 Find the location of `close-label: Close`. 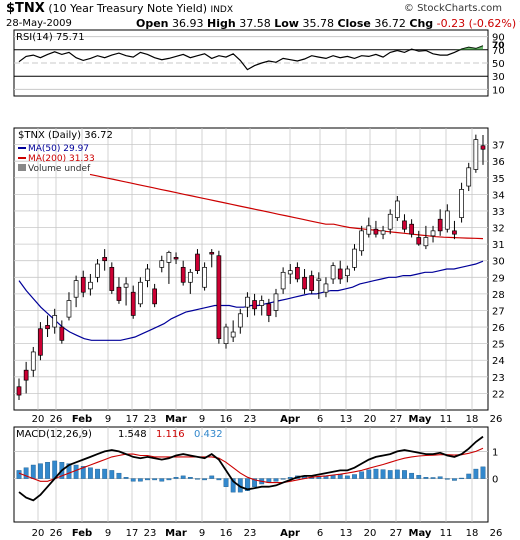

close-label: Close is located at coordinates (354, 23).